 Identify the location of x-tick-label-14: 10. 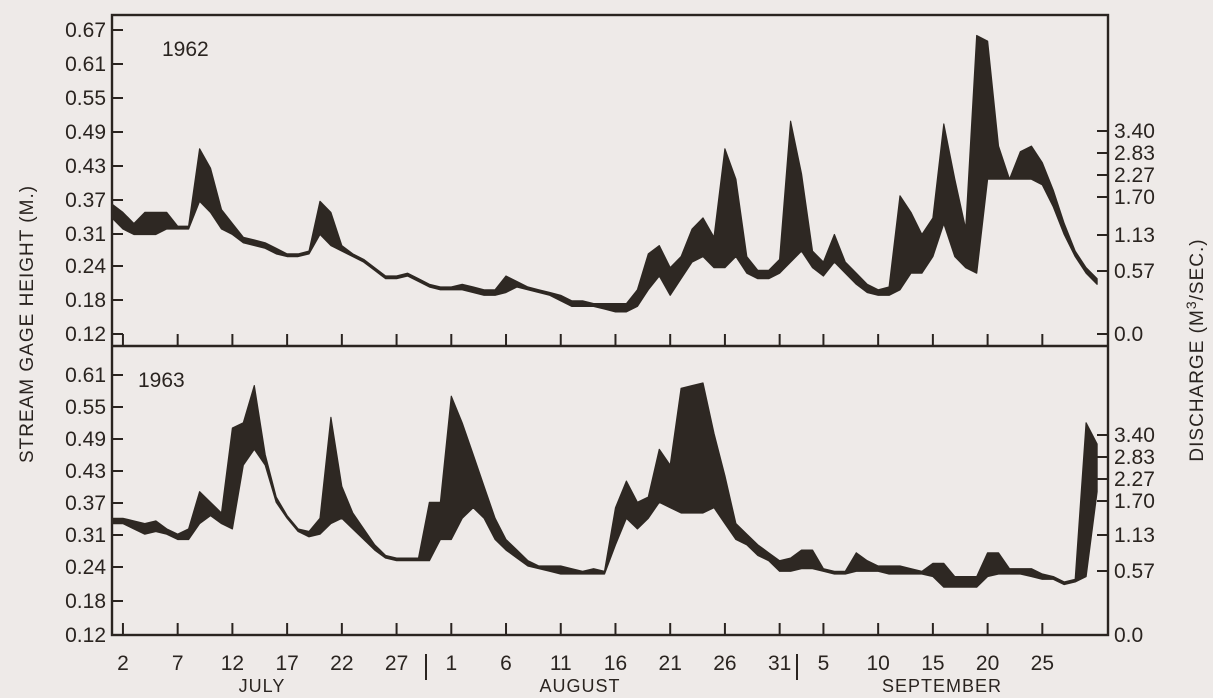
(877, 663).